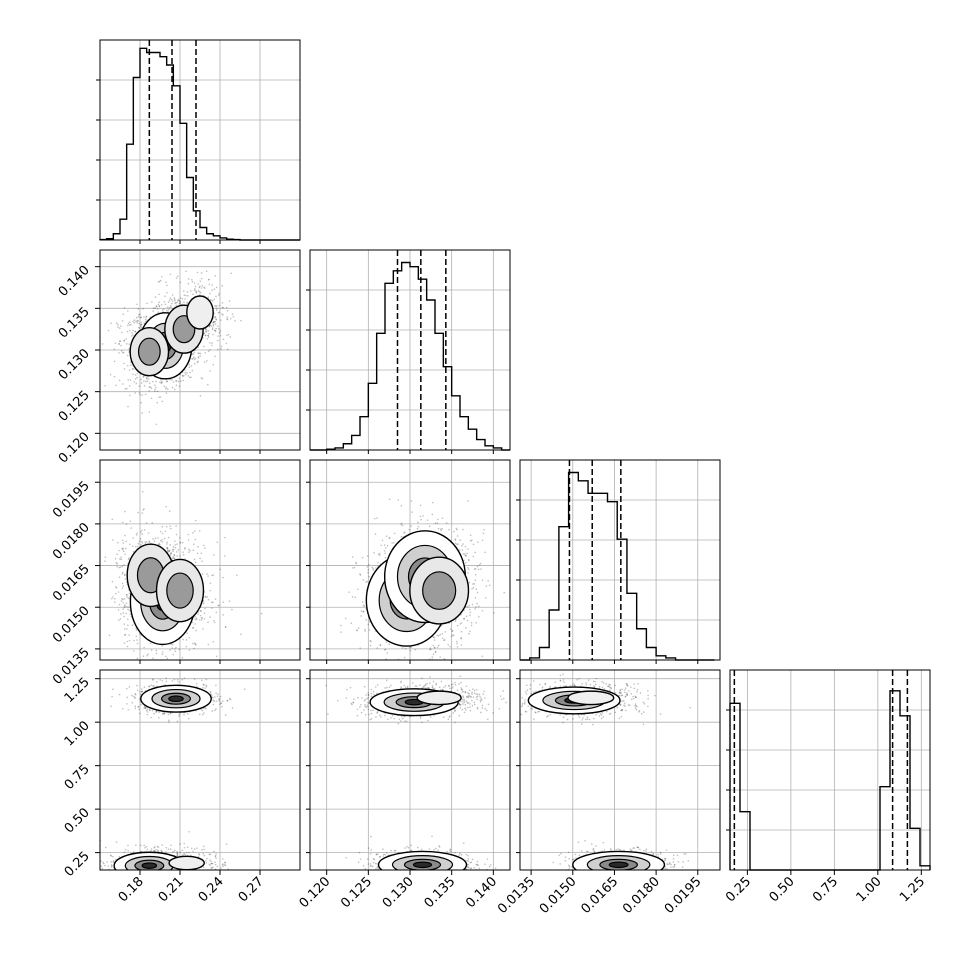 Image resolution: width=970 pixels, height=975 pixels. Describe the element at coordinates (200, 140) in the screenshot. I see `panel-frame` at that location.